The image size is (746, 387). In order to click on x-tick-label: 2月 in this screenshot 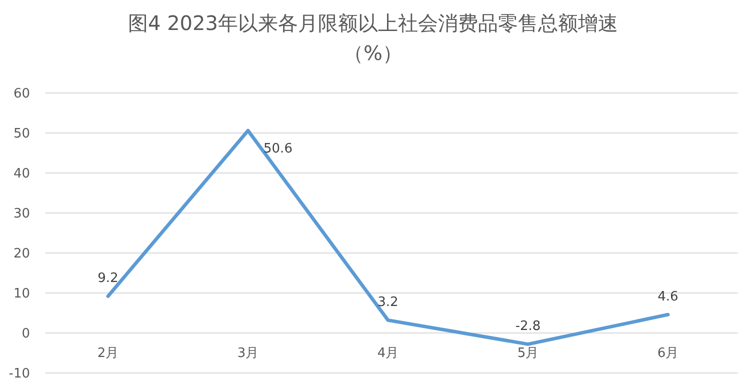, I will do `click(108, 353)`.